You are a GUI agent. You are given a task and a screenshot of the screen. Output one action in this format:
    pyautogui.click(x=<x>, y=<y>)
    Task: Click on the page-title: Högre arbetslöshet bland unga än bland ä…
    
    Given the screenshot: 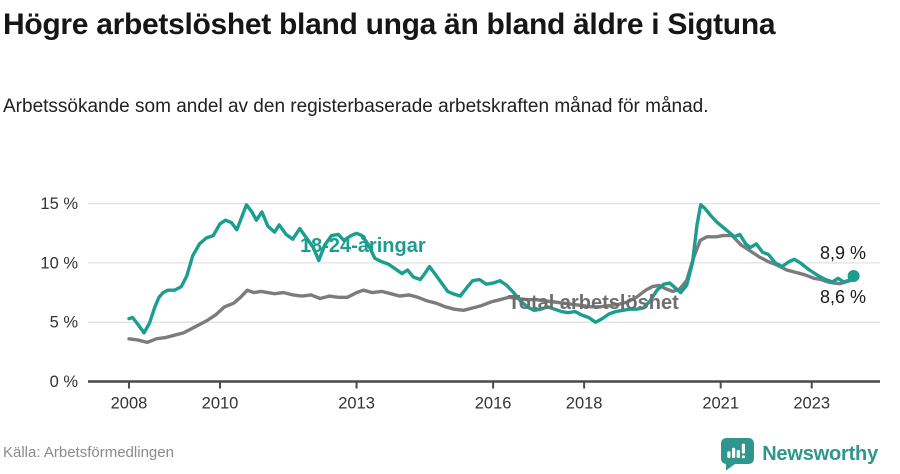 What is the action you would take?
    pyautogui.click(x=389, y=24)
    